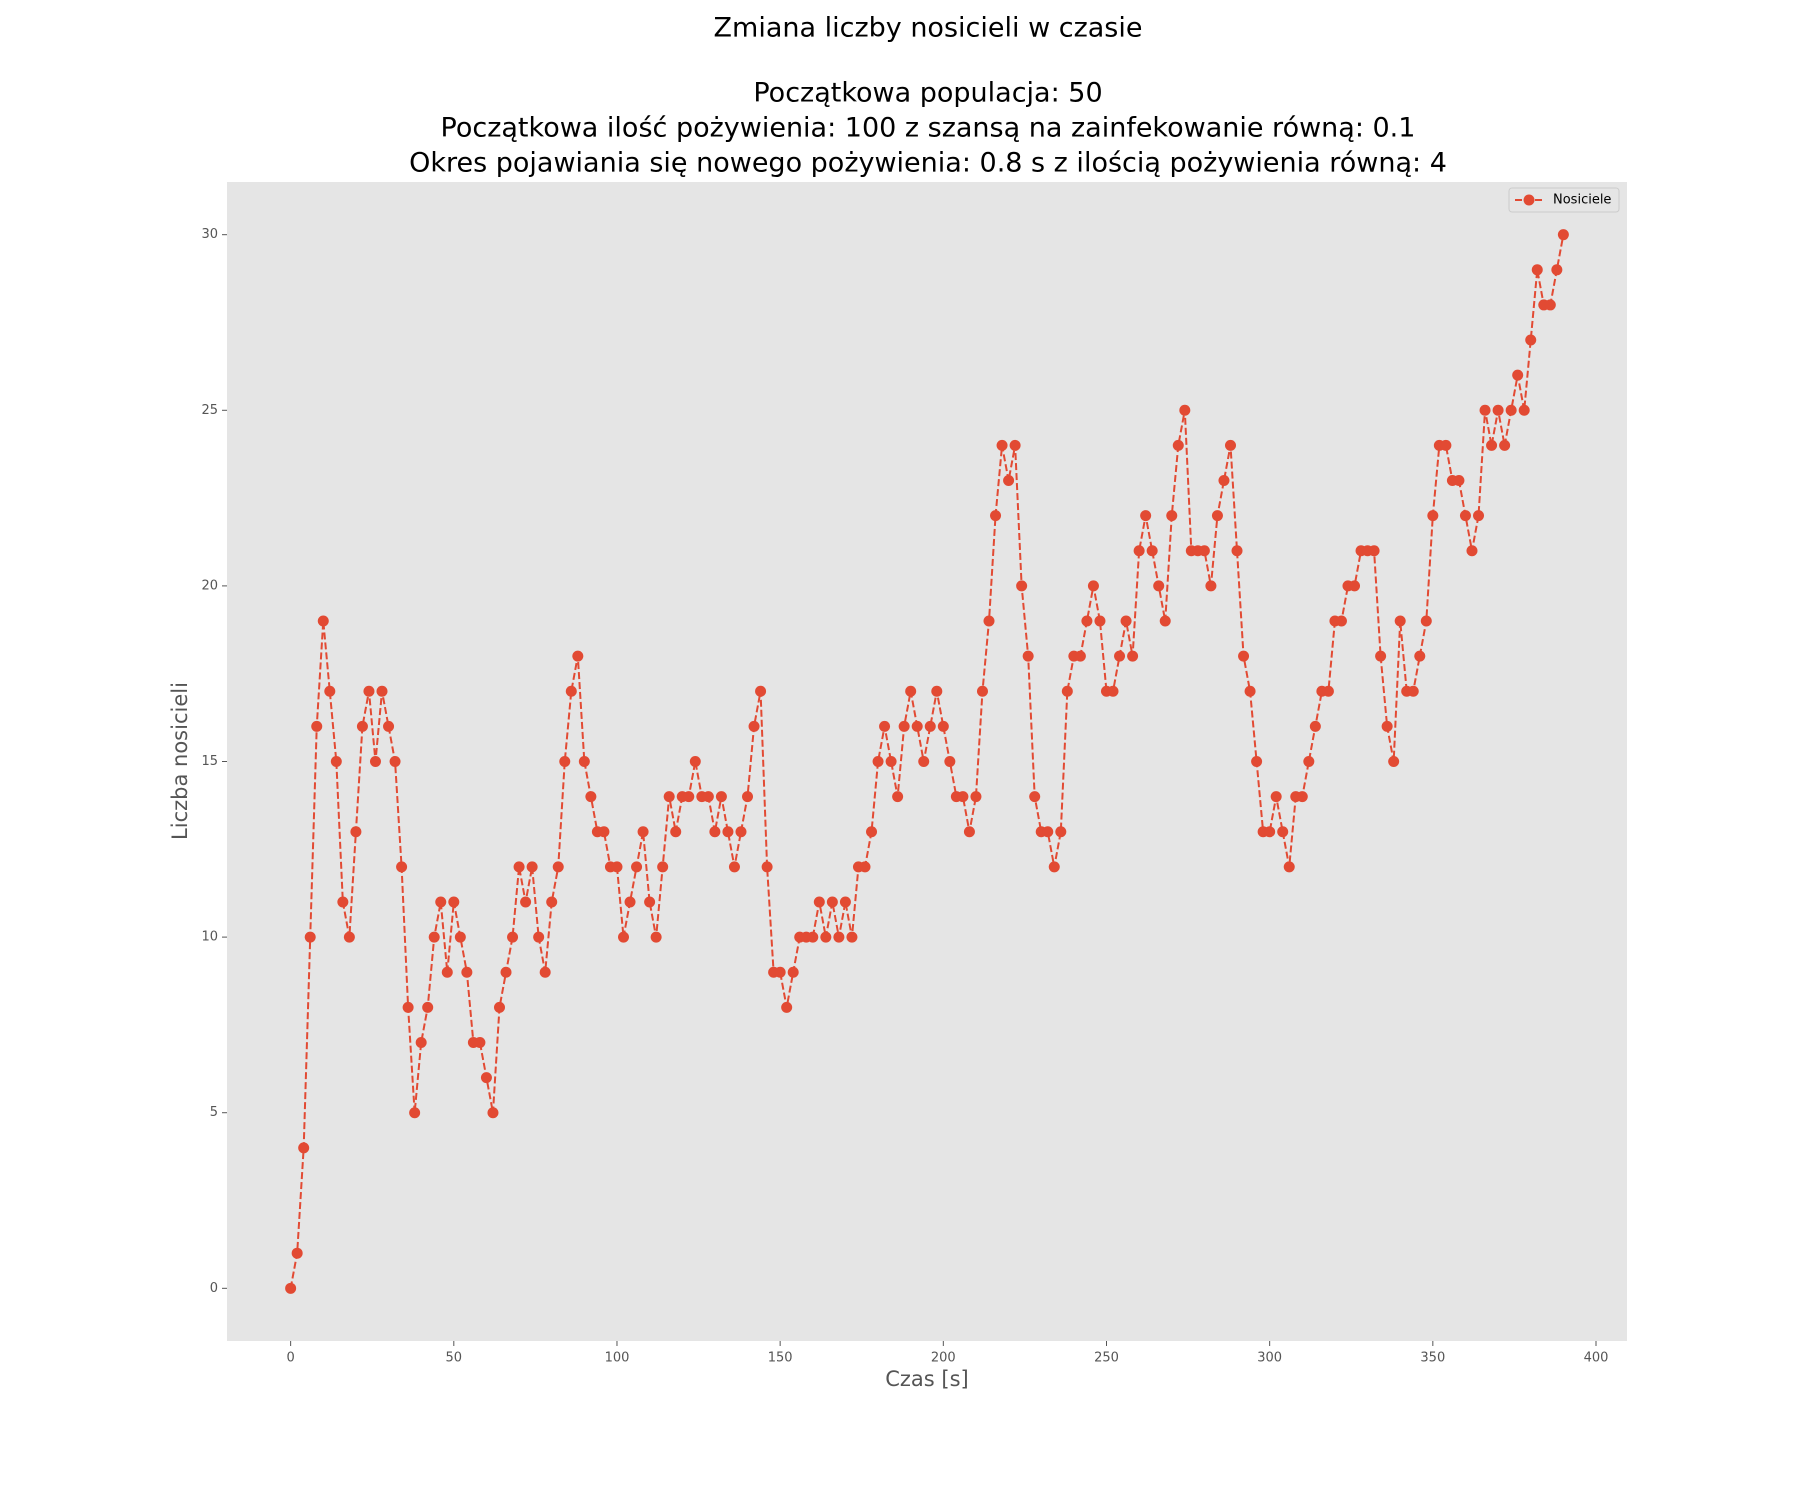  Describe the element at coordinates (209, 761) in the screenshot. I see `y-tick-label: 15` at that location.